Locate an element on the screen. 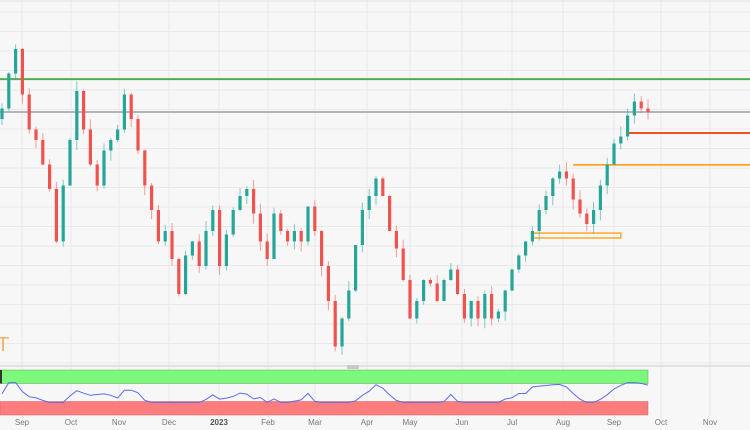  x-tick-label: Sep is located at coordinates (22, 422).